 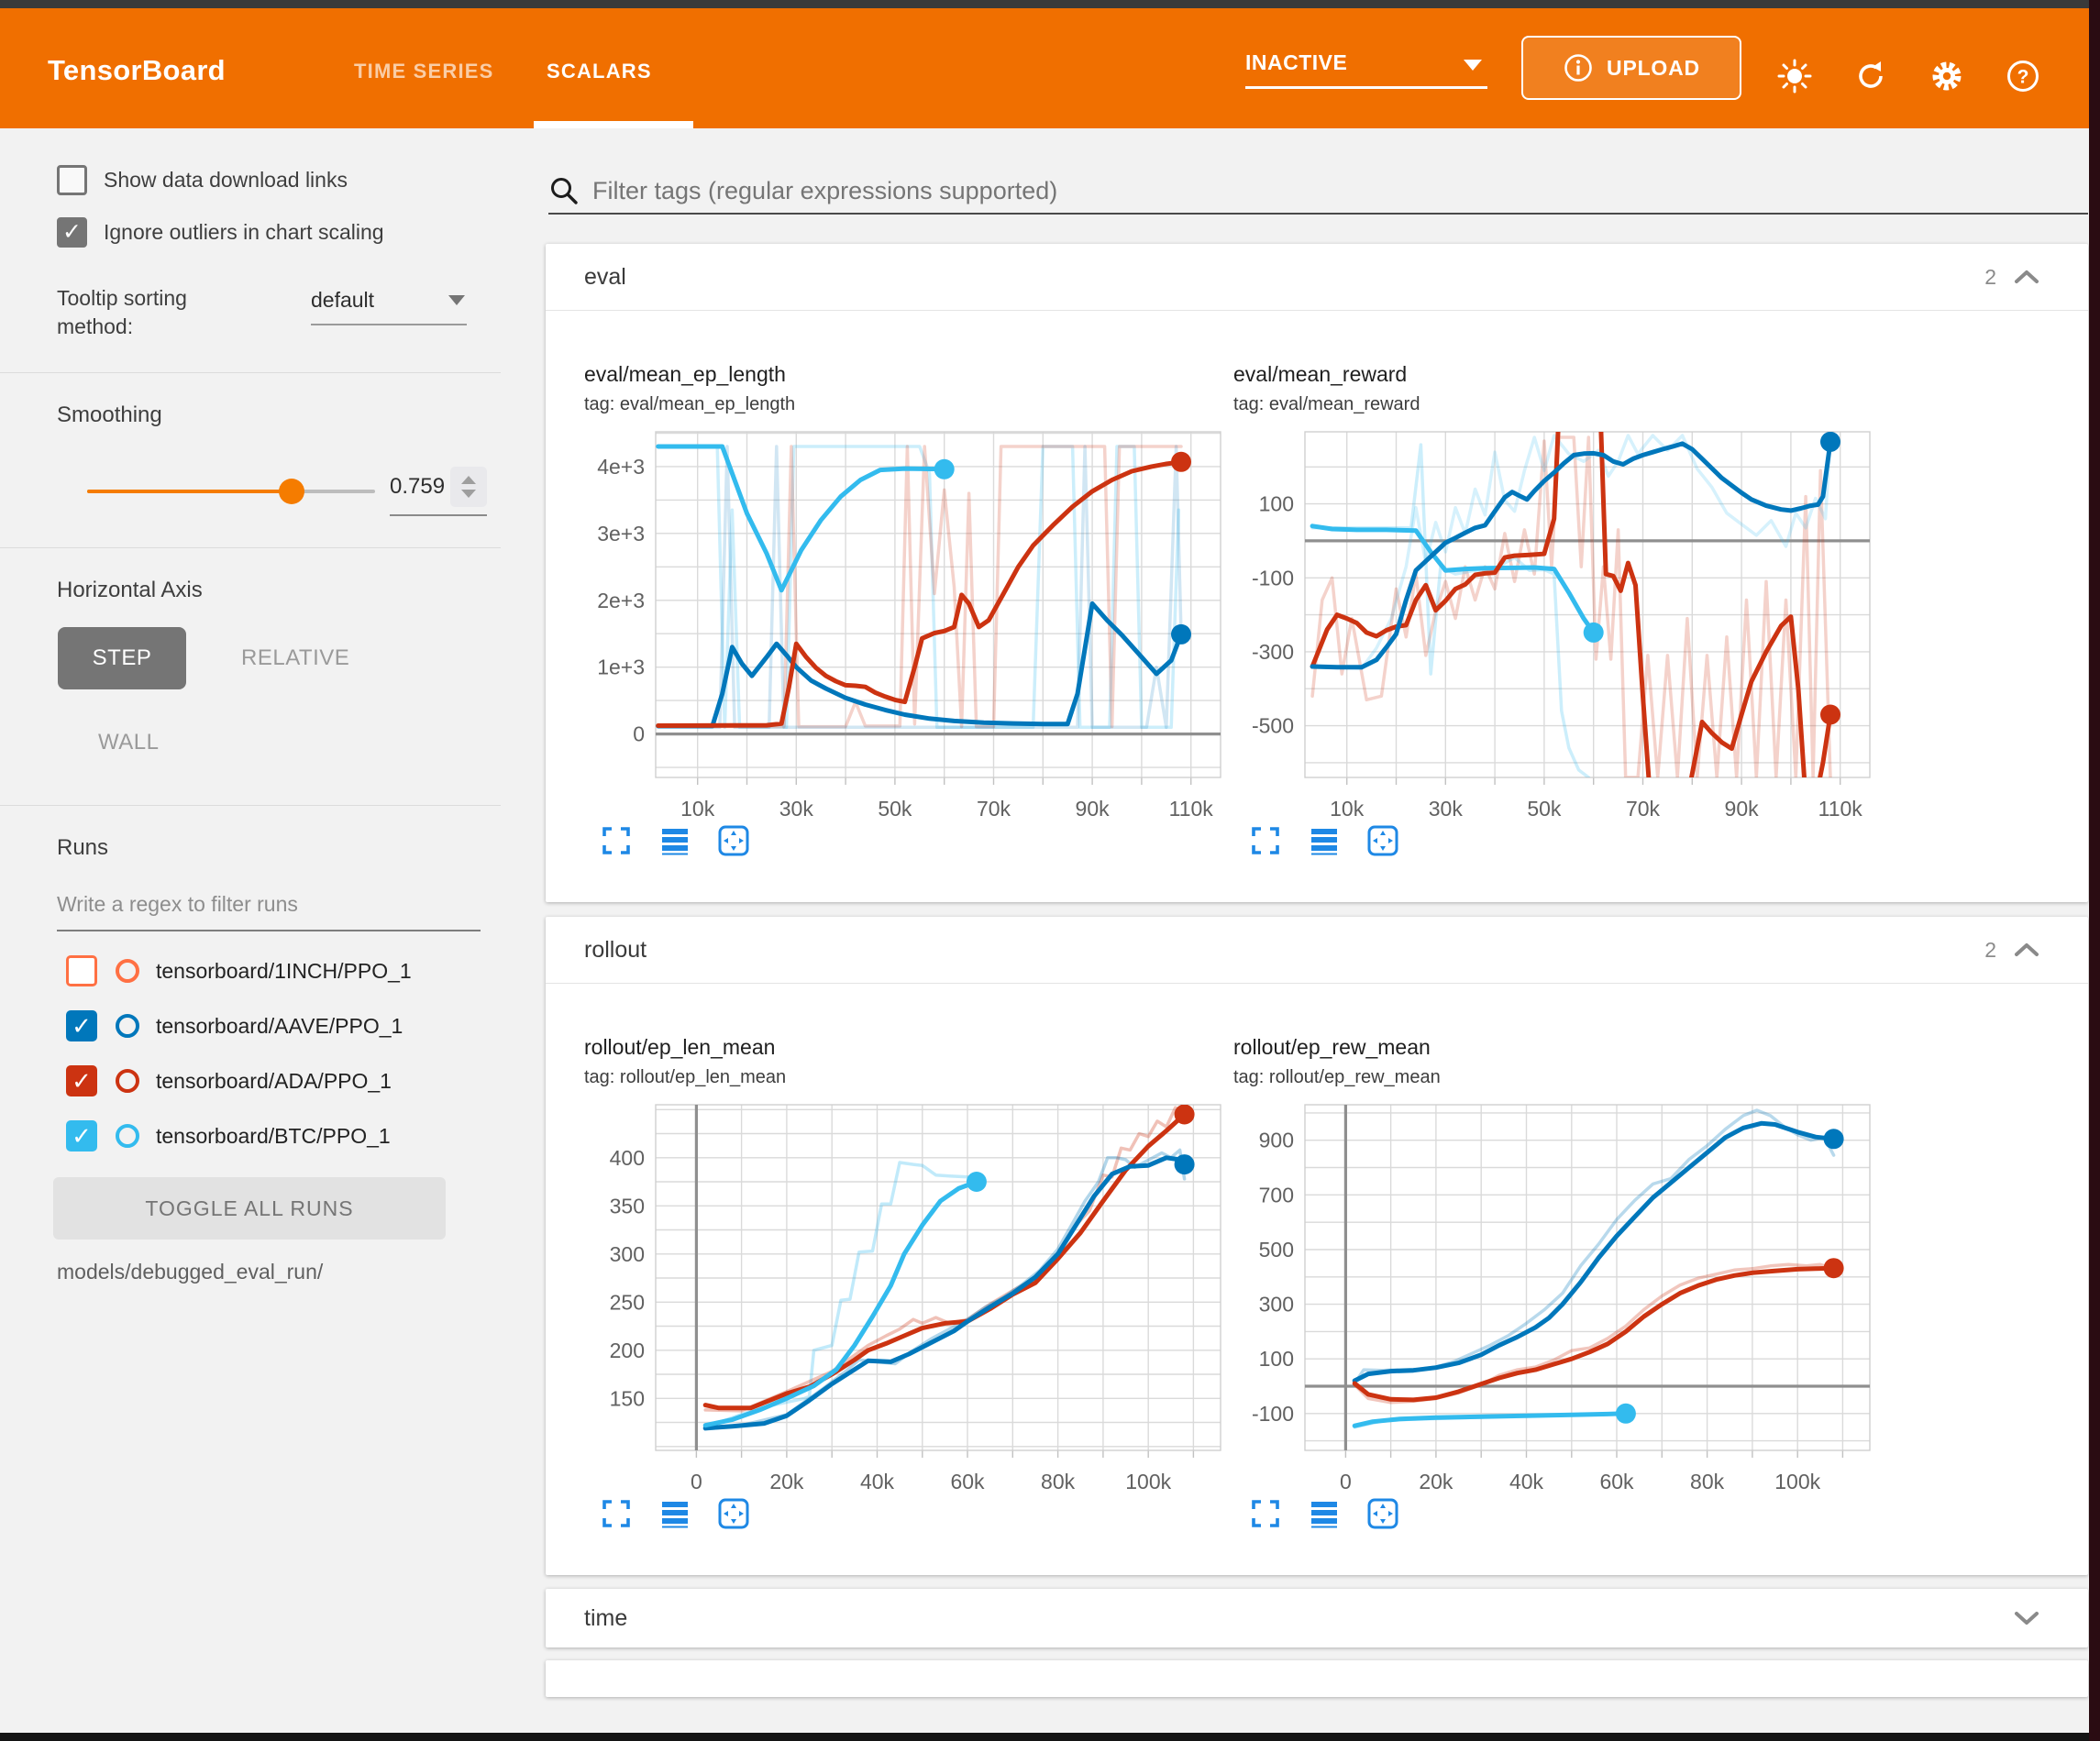 I want to click on window-bottom-strip, so click(x=1050, y=1737).